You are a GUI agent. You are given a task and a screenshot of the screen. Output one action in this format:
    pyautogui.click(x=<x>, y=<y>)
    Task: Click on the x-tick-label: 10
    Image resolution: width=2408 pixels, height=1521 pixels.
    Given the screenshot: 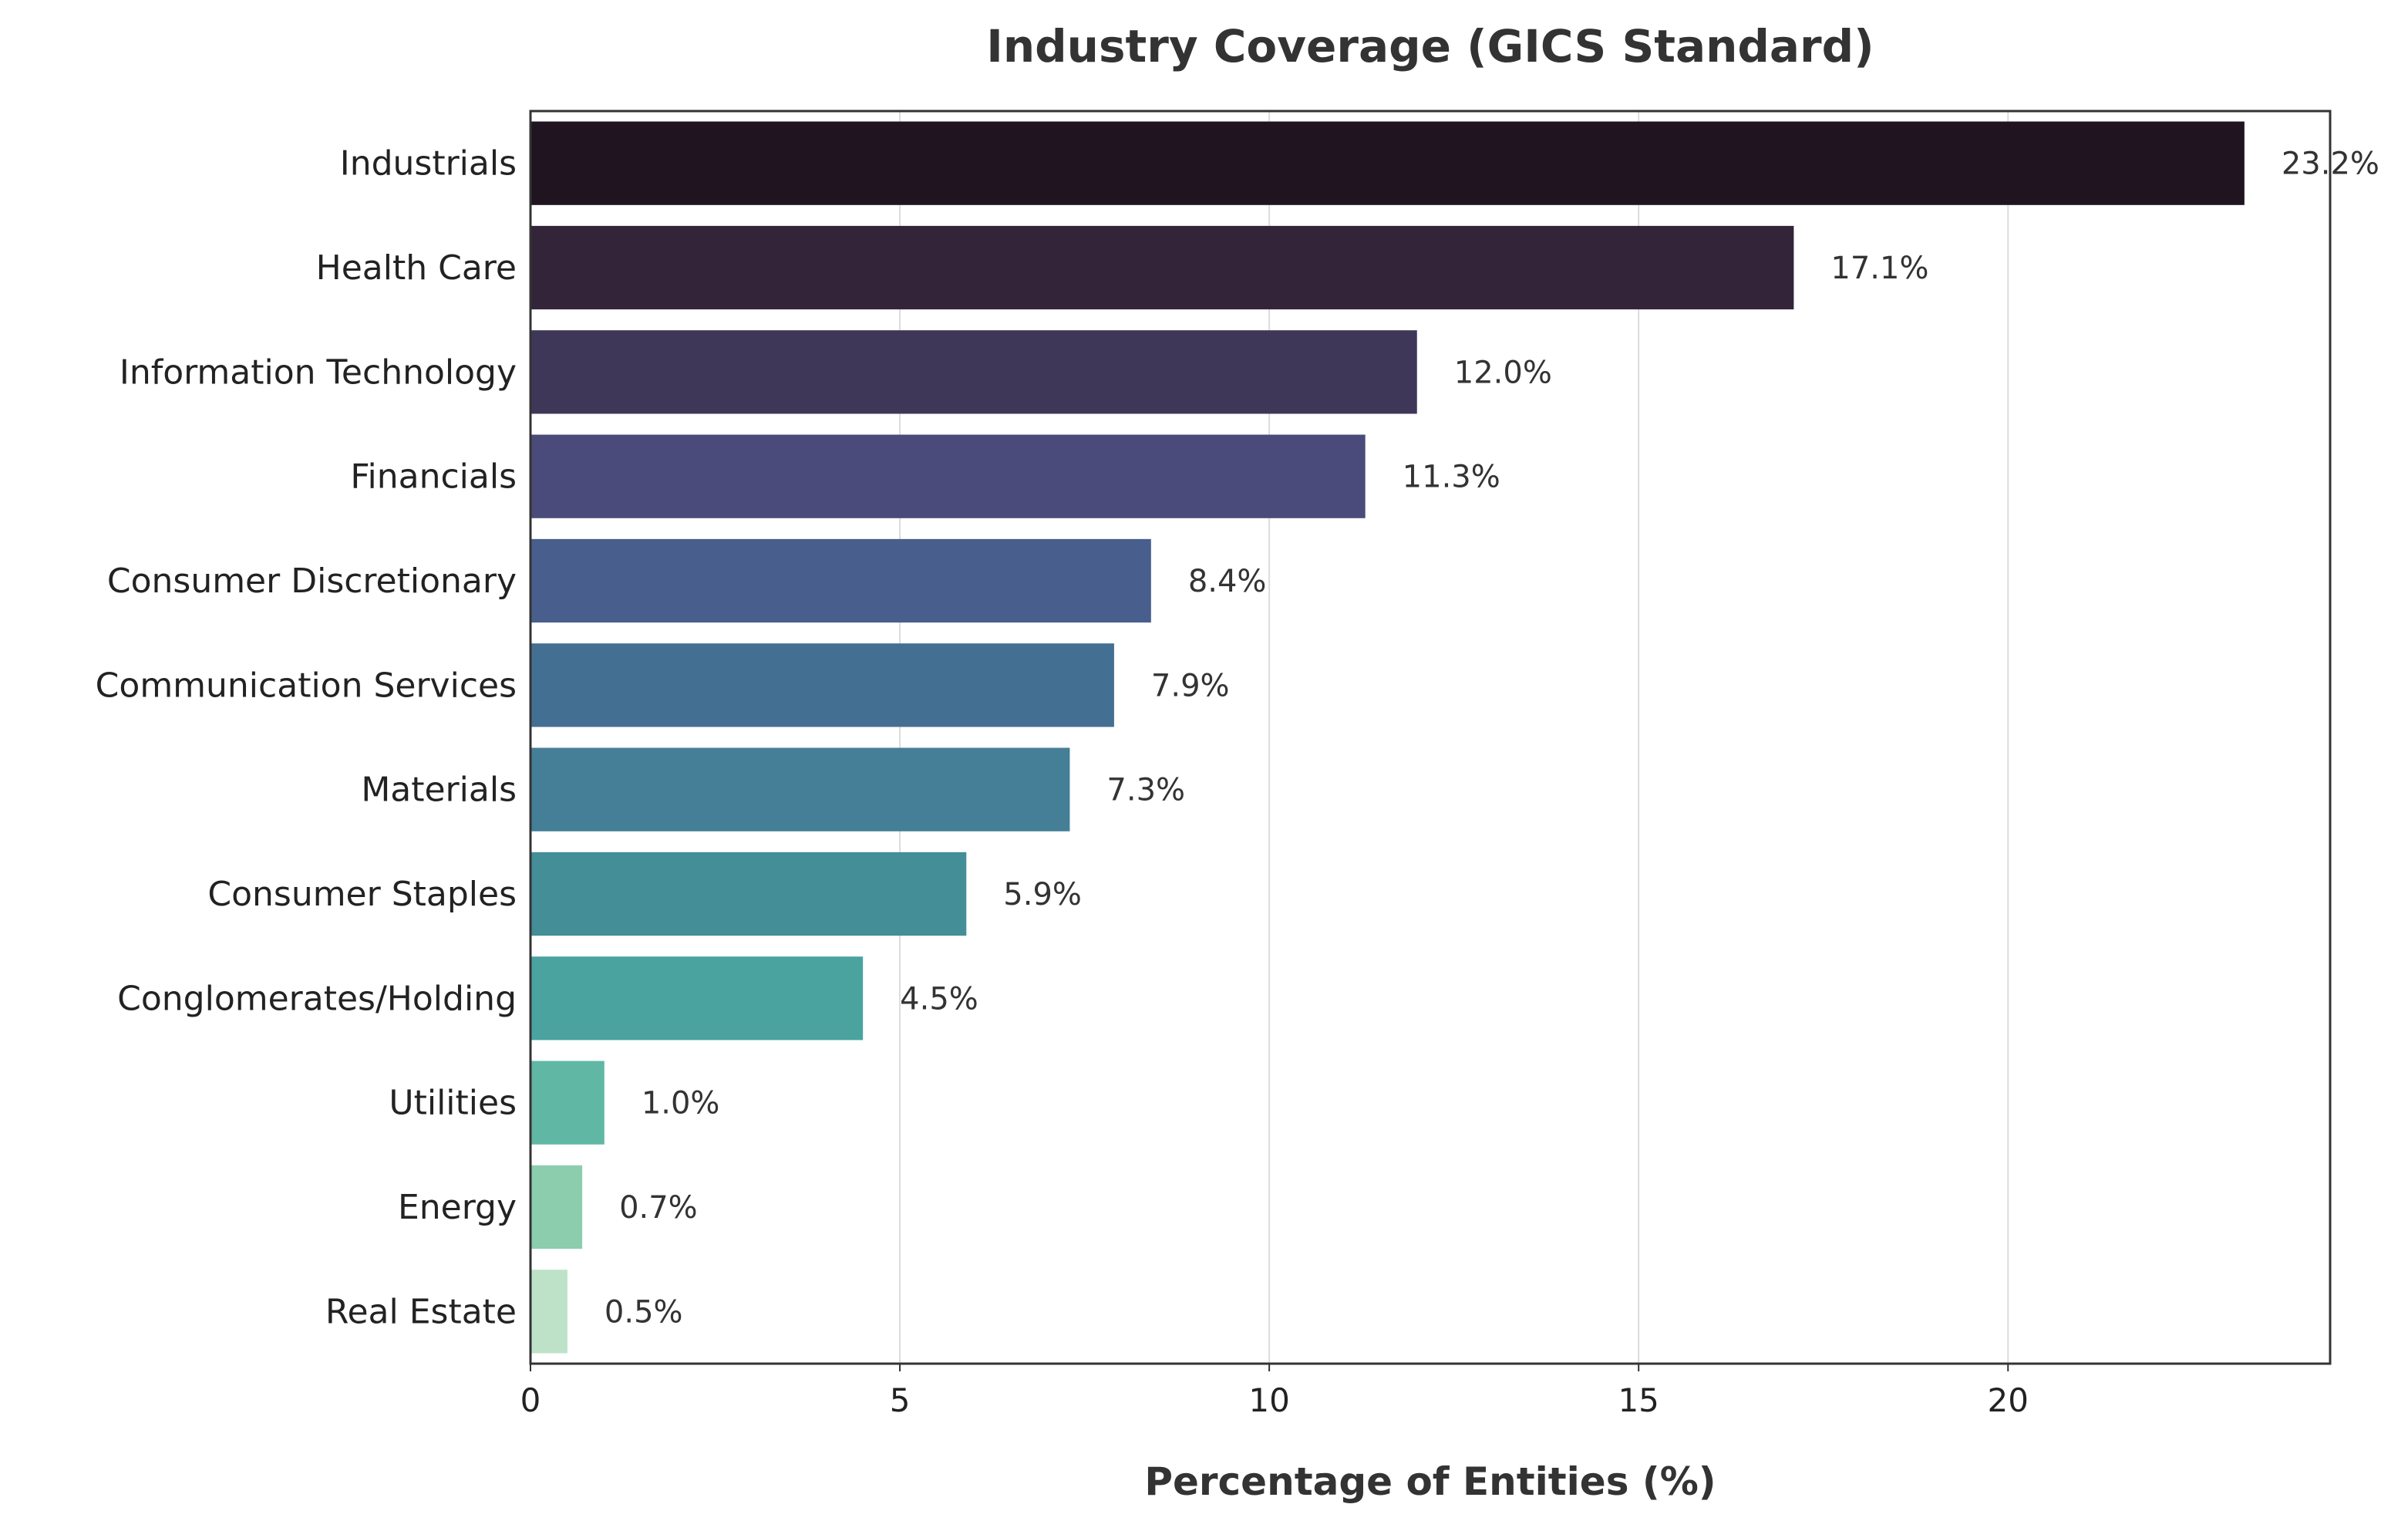 What is the action you would take?
    pyautogui.click(x=1268, y=1400)
    